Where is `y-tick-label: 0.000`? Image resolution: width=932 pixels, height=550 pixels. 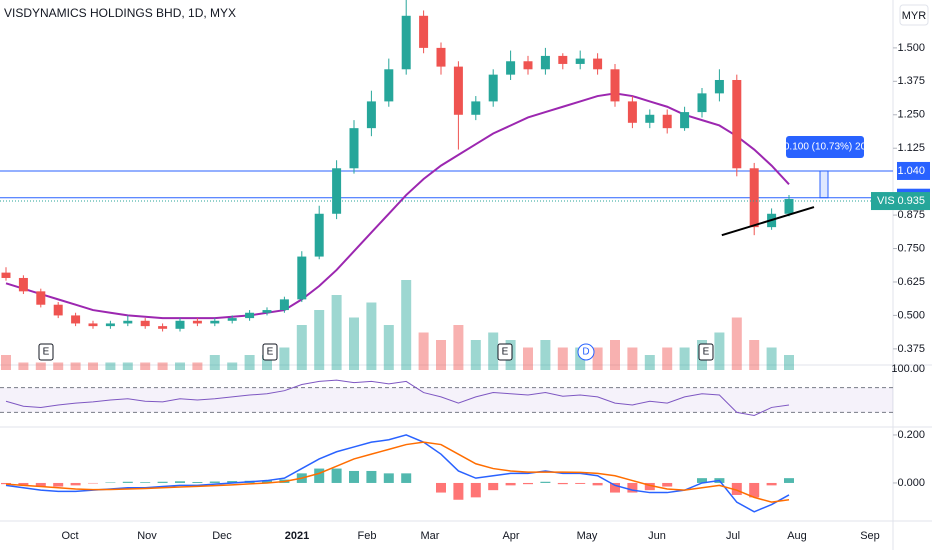 y-tick-label: 0.000 is located at coordinates (911, 483).